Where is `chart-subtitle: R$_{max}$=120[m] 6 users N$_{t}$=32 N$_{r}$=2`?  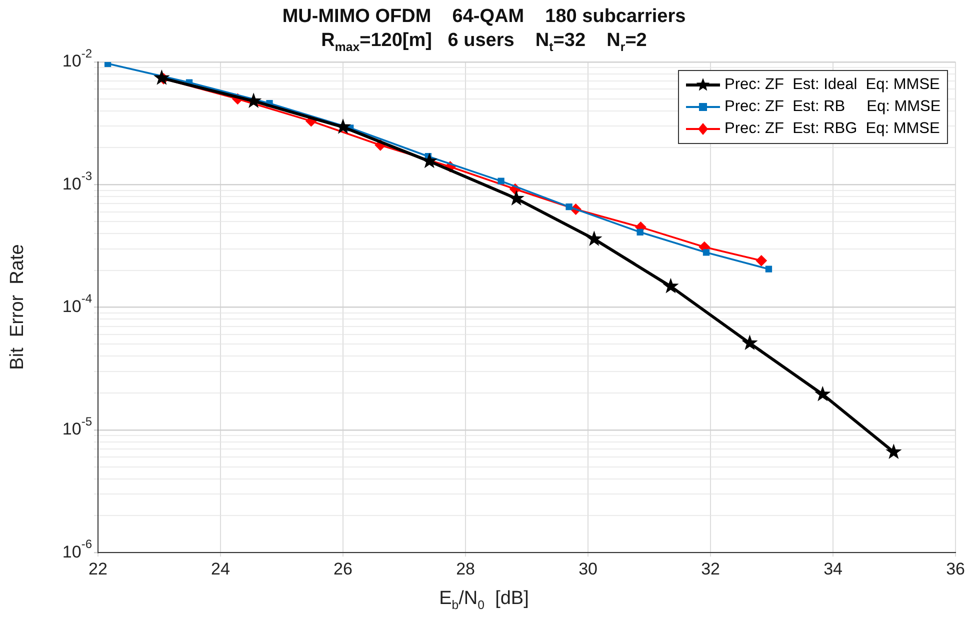
chart-subtitle: R$_{max}$=120[m] 6 users N$_{t}$=32 N$_{r}$=2 is located at coordinates (484, 42).